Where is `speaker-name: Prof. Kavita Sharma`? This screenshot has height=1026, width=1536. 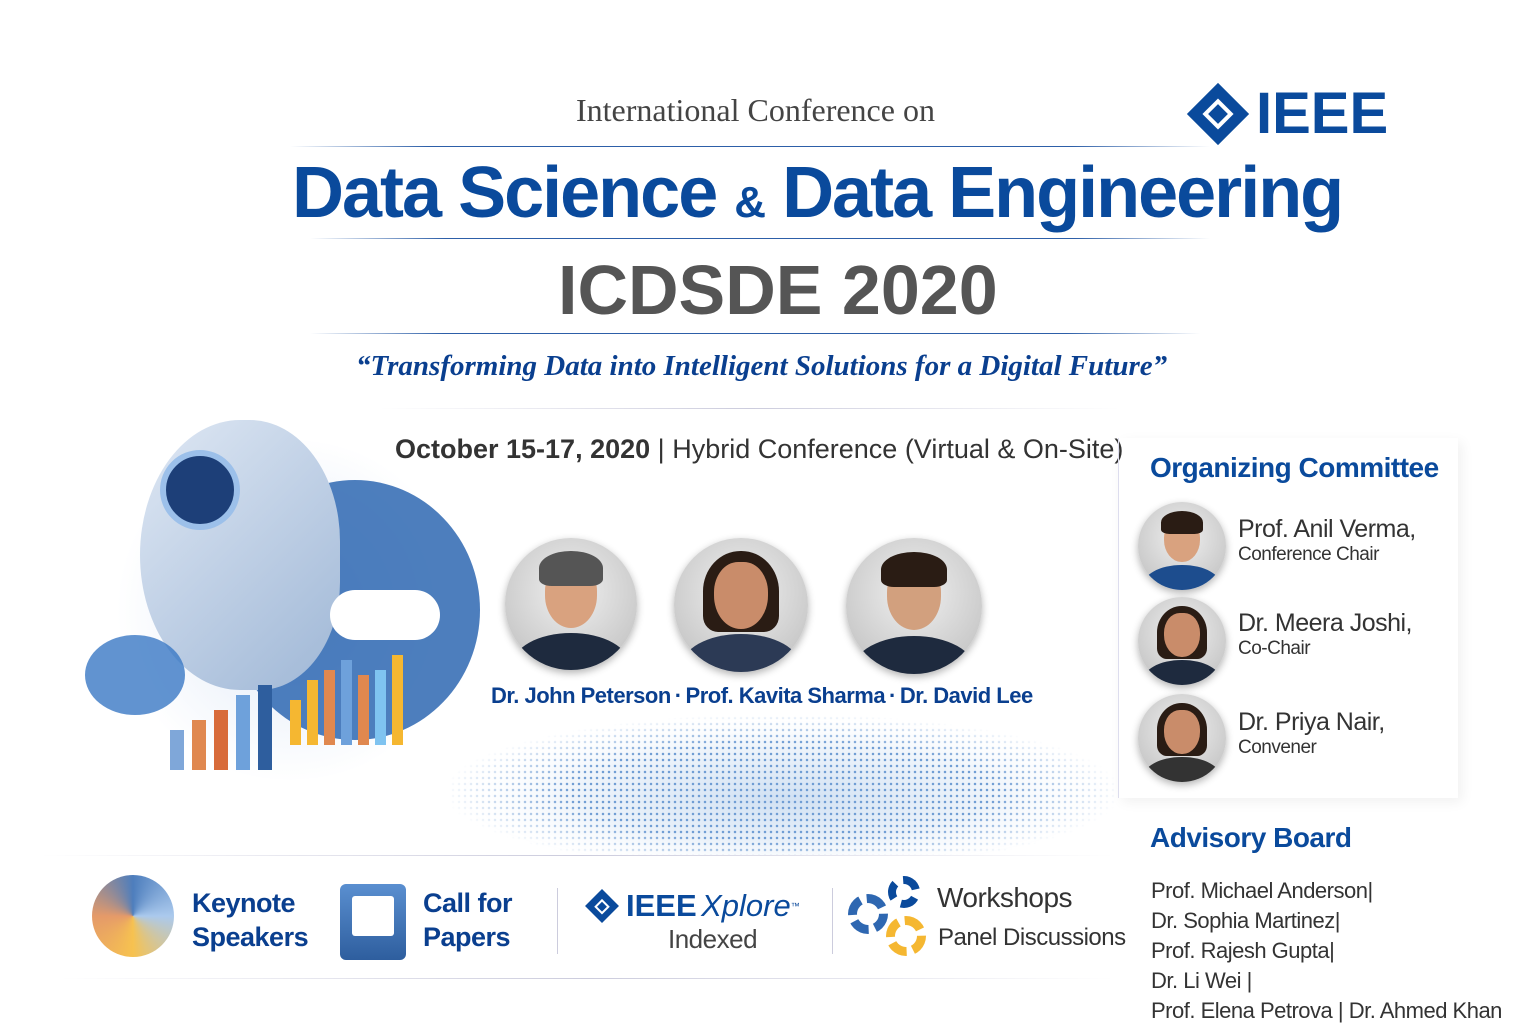 speaker-name: Prof. Kavita Sharma is located at coordinates (785, 695).